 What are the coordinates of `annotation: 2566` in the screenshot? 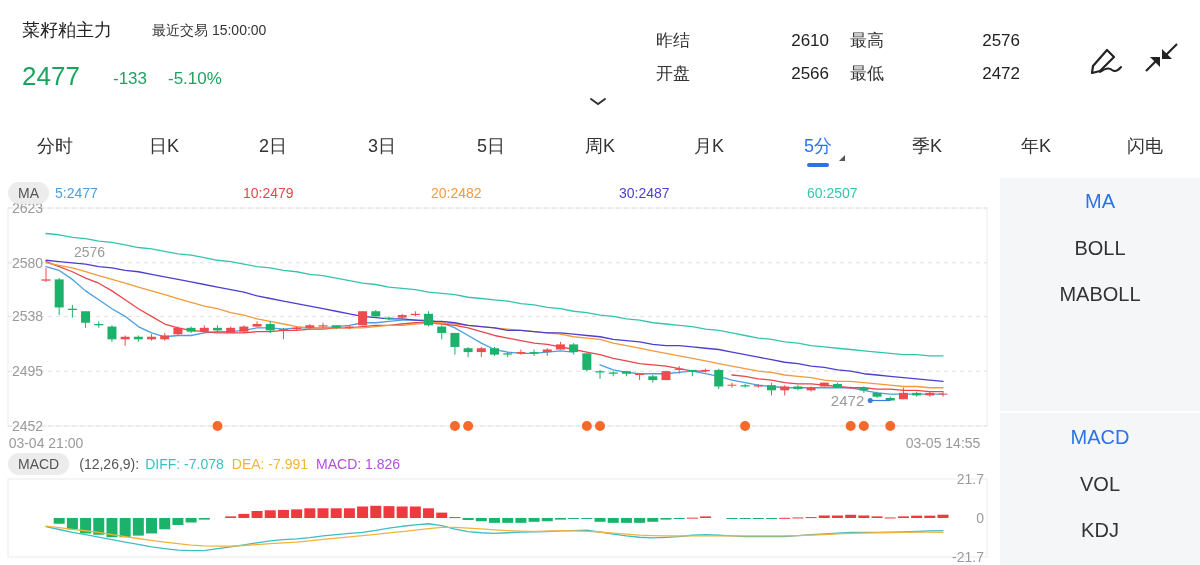 It's located at (810, 73).